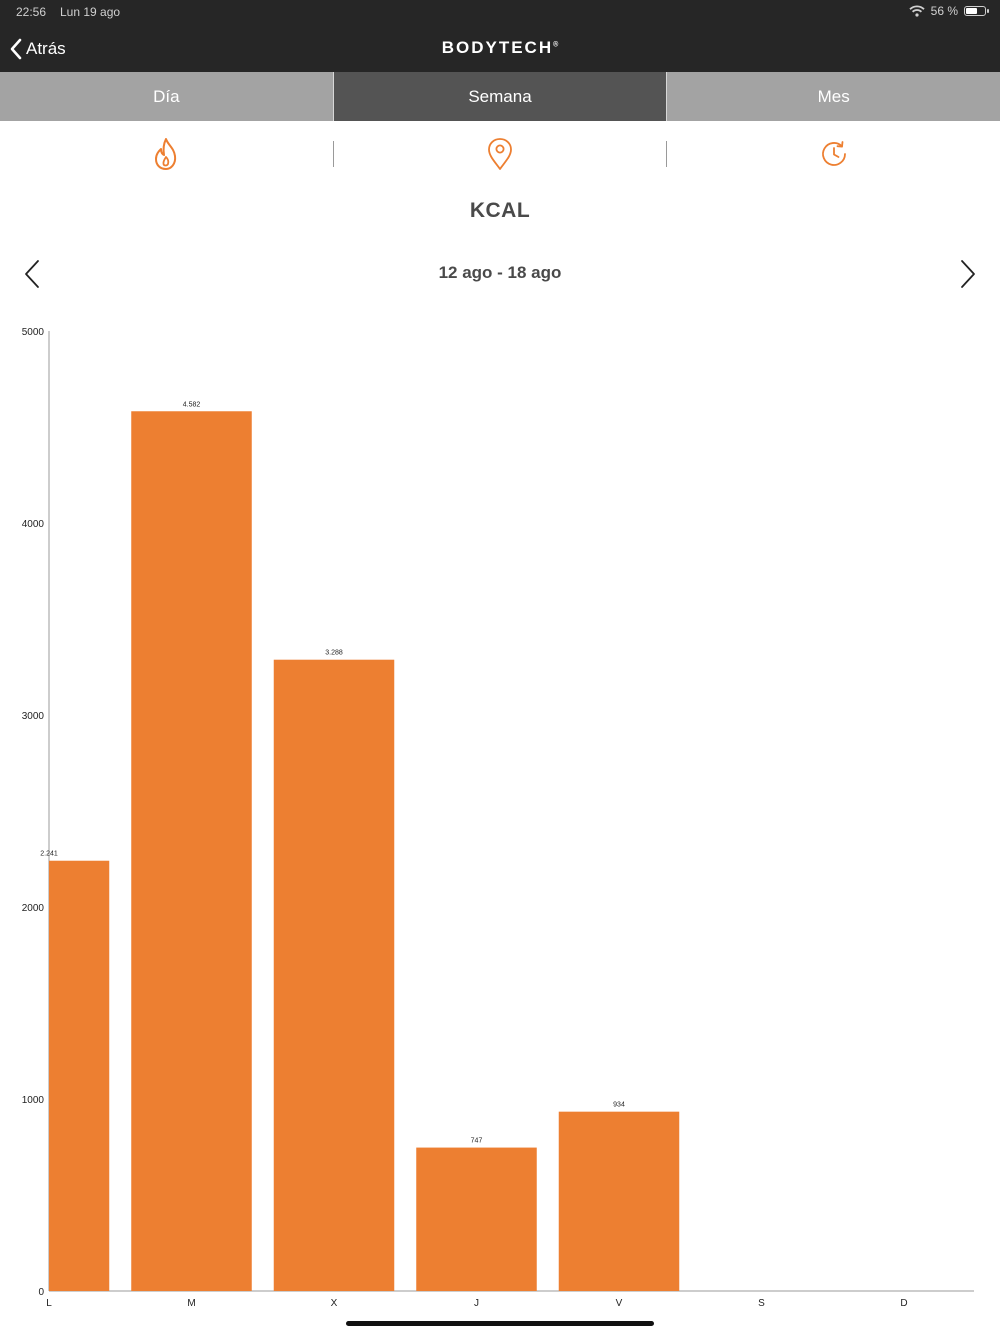 Image resolution: width=1000 pixels, height=1334 pixels. What do you see at coordinates (500, 1323) in the screenshot?
I see `home-indicator` at bounding box center [500, 1323].